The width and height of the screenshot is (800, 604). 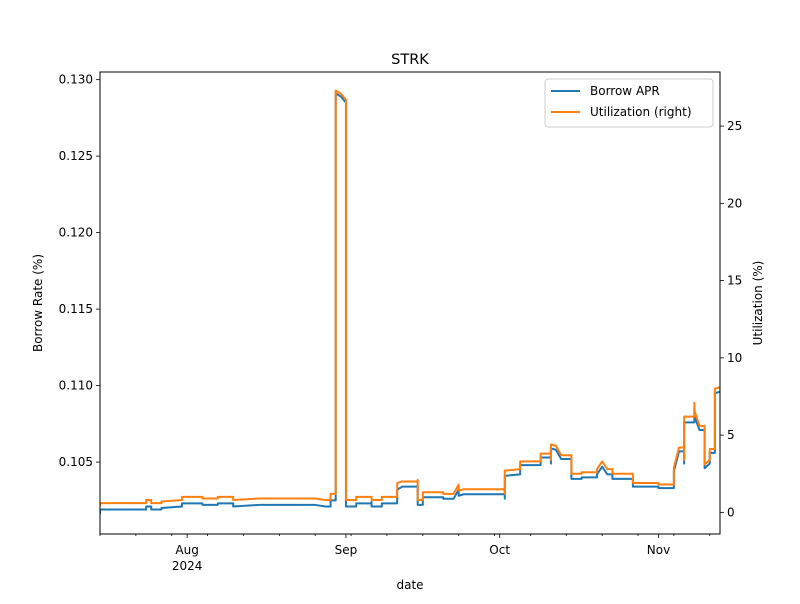 What do you see at coordinates (405, 553) in the screenshot?
I see `x-axis: Aug 2024 Sep Oct Nov` at bounding box center [405, 553].